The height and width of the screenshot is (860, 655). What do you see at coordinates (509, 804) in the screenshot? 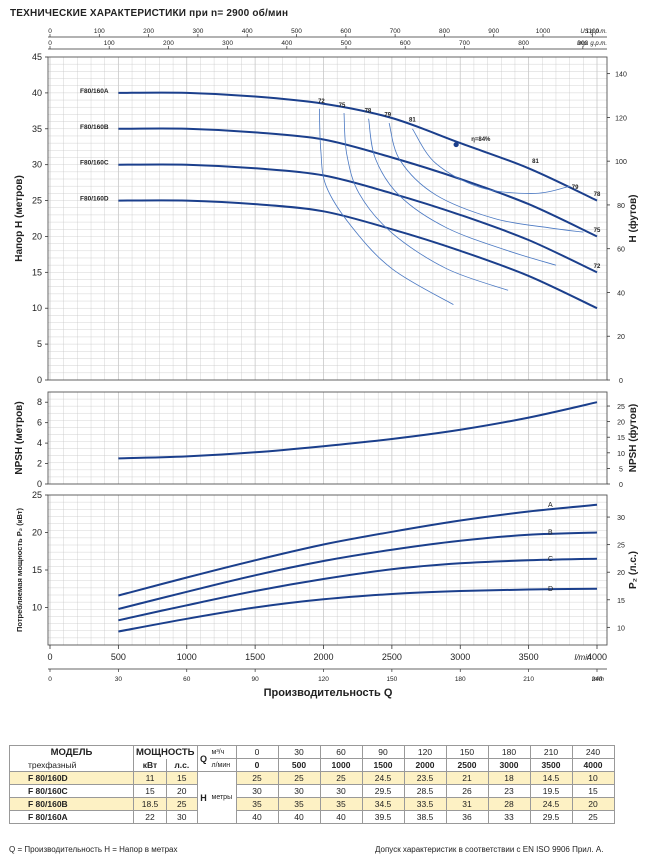
I see `head-cell: 28` at bounding box center [509, 804].